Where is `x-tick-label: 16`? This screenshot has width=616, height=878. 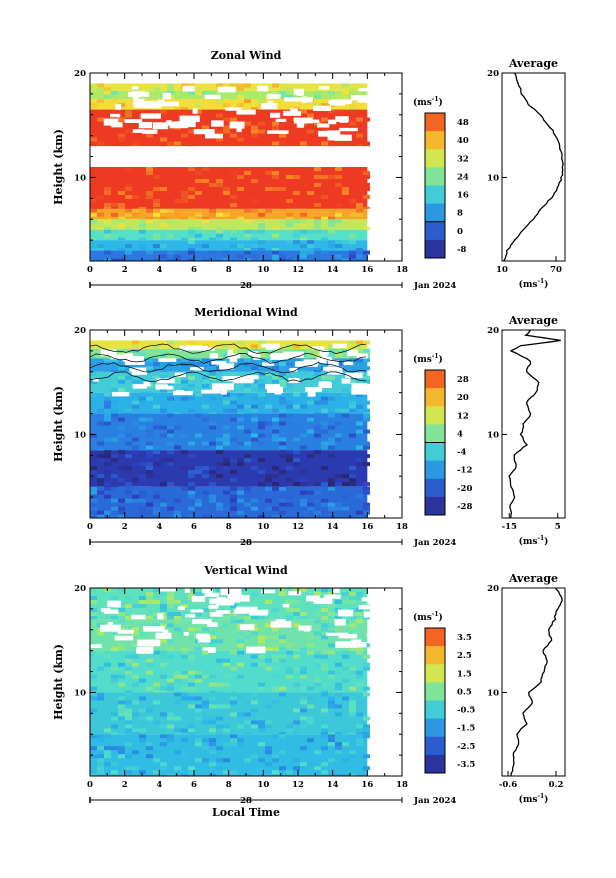 x-tick-label: 16 is located at coordinates (367, 527).